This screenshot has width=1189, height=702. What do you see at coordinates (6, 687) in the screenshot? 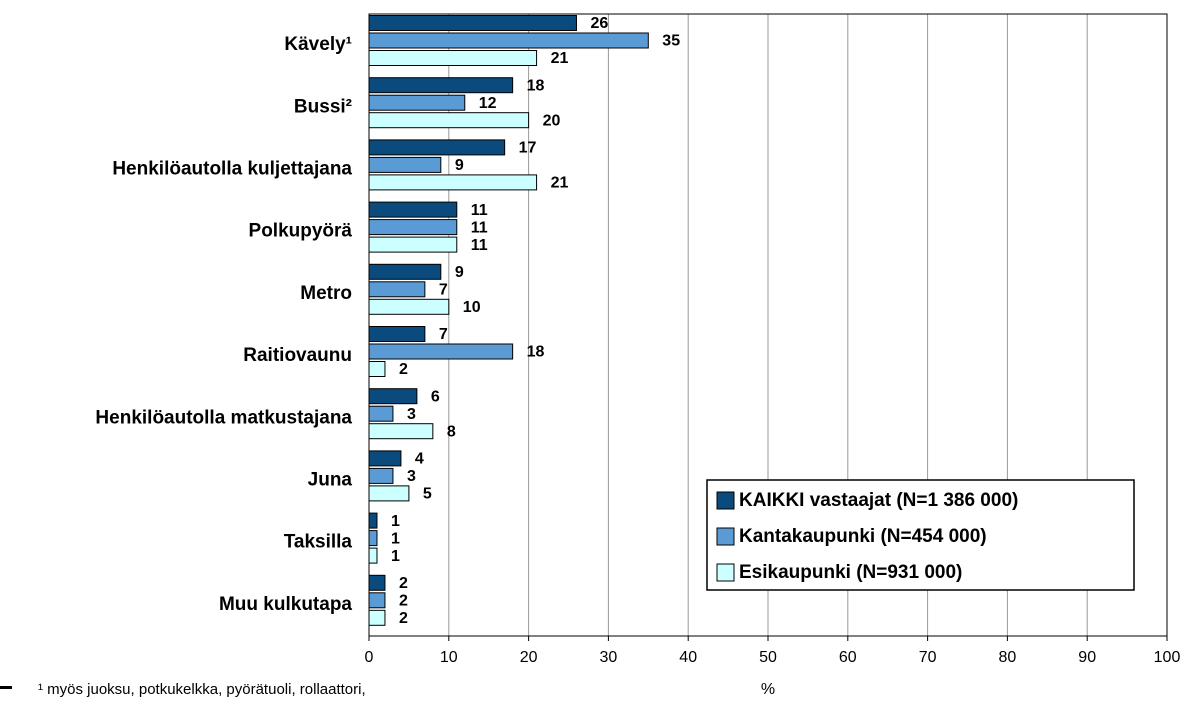
I see `footnote-mark` at bounding box center [6, 687].